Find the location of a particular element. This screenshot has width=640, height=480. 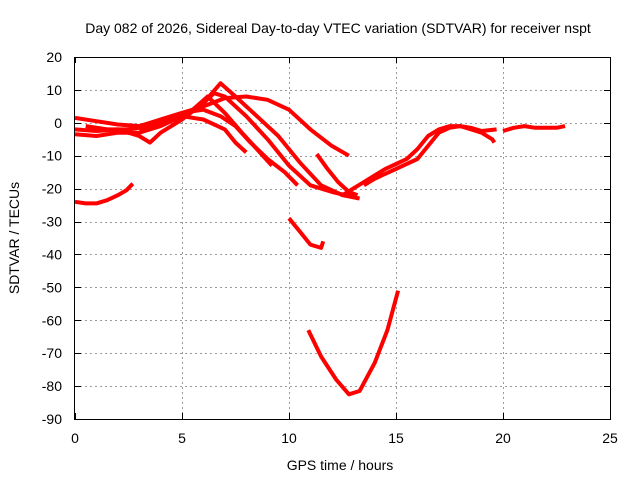

y-tick-label: 0 is located at coordinates (58, 123).